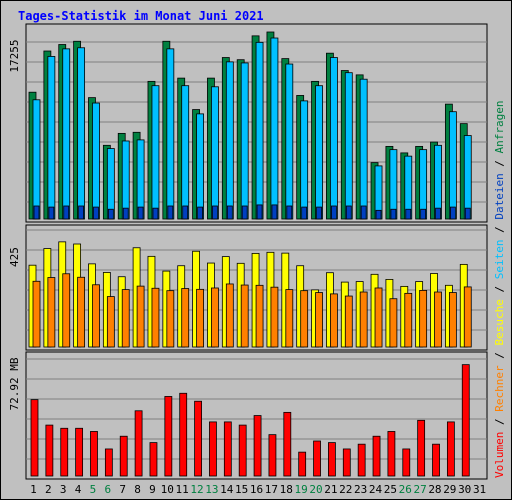 Image resolution: width=512 pixels, height=500 pixels. What do you see at coordinates (122, 489) in the screenshot?
I see `x-tick-label: 7` at bounding box center [122, 489].